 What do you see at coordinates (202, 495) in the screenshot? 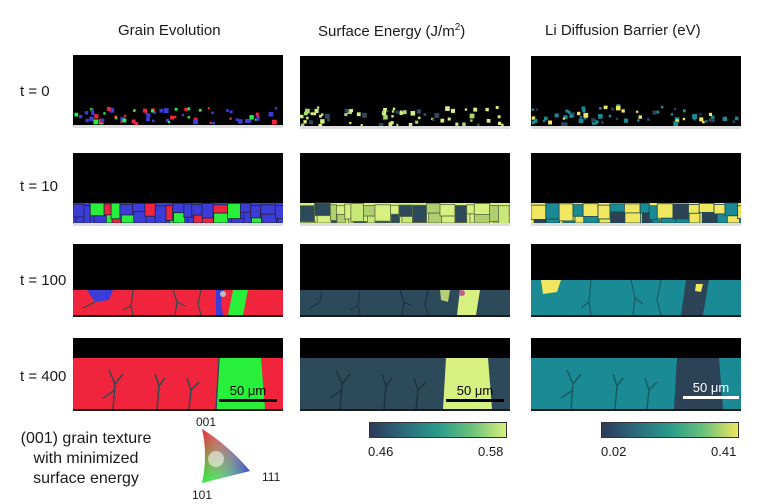
I see `ipf-label-101: 101` at bounding box center [202, 495].